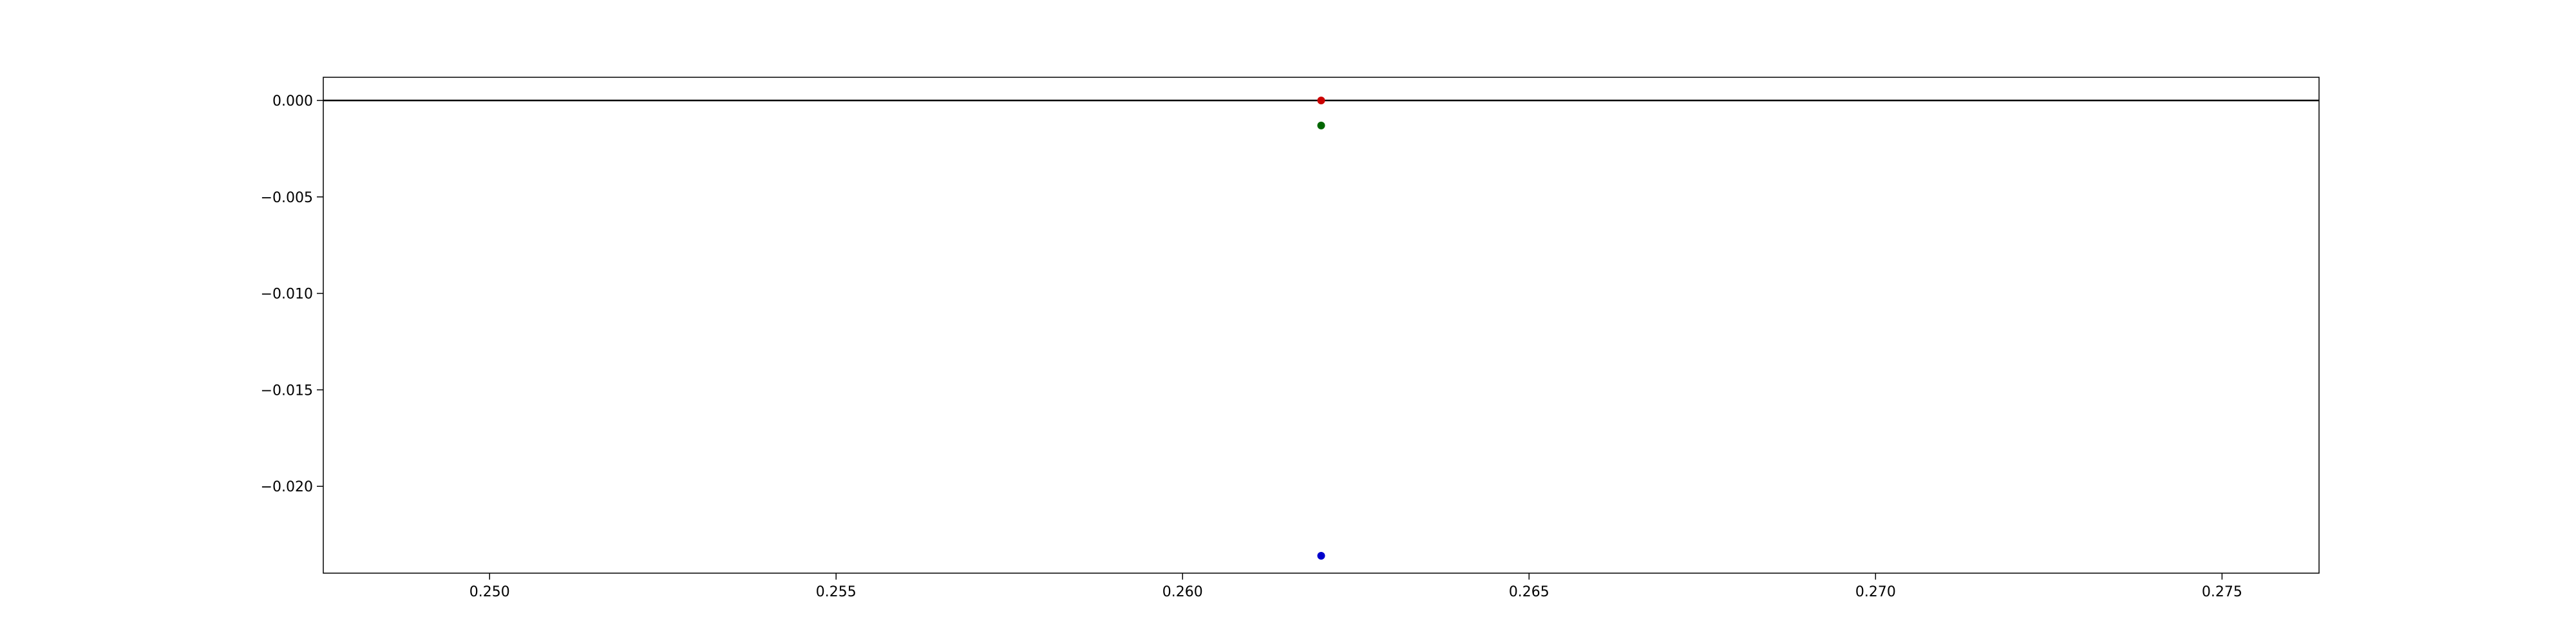  I want to click on y-tick-label: −0.010, so click(287, 295).